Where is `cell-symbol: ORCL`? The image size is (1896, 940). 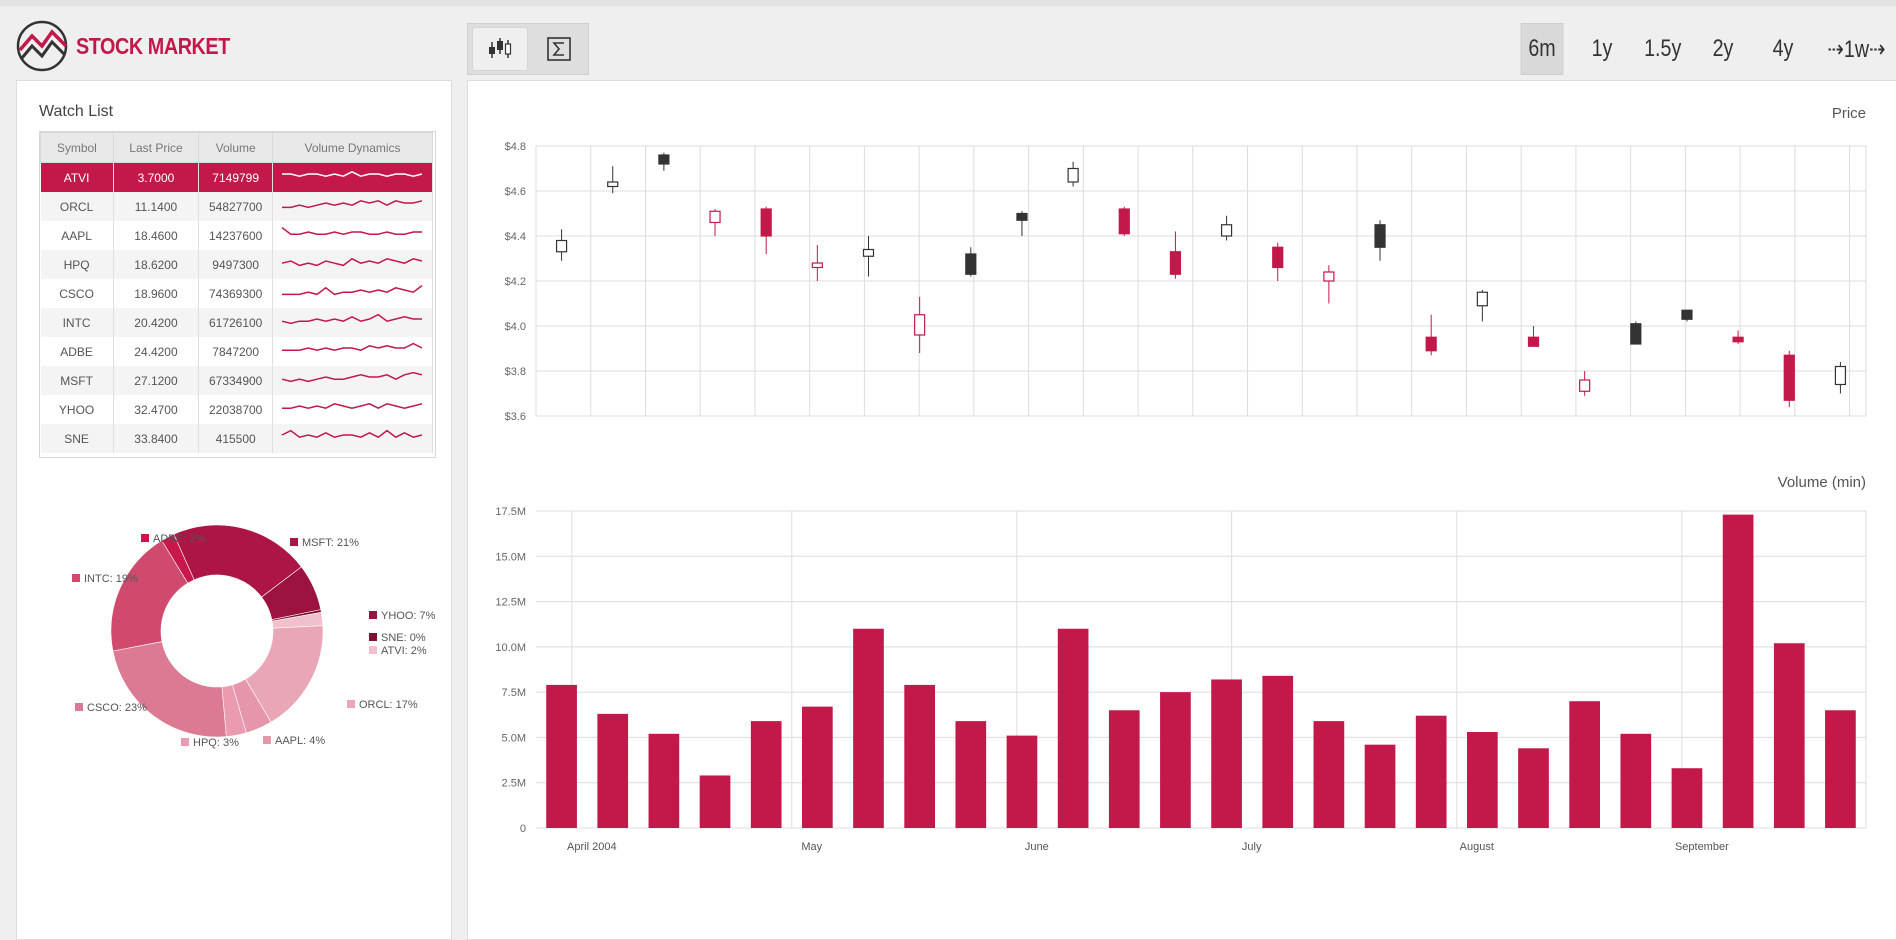
cell-symbol: ORCL is located at coordinates (77, 206).